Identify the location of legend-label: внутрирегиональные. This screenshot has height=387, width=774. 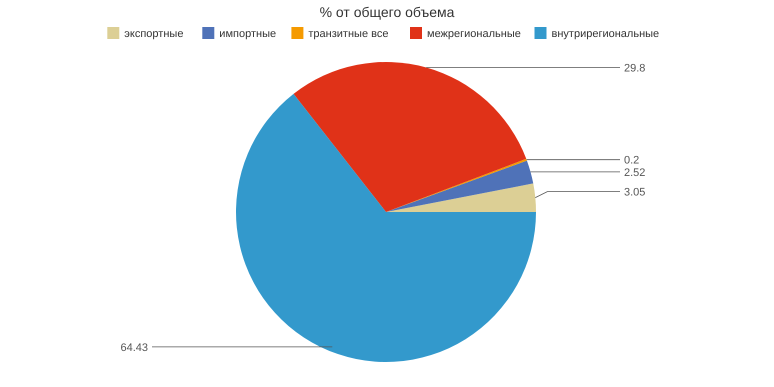
(606, 34).